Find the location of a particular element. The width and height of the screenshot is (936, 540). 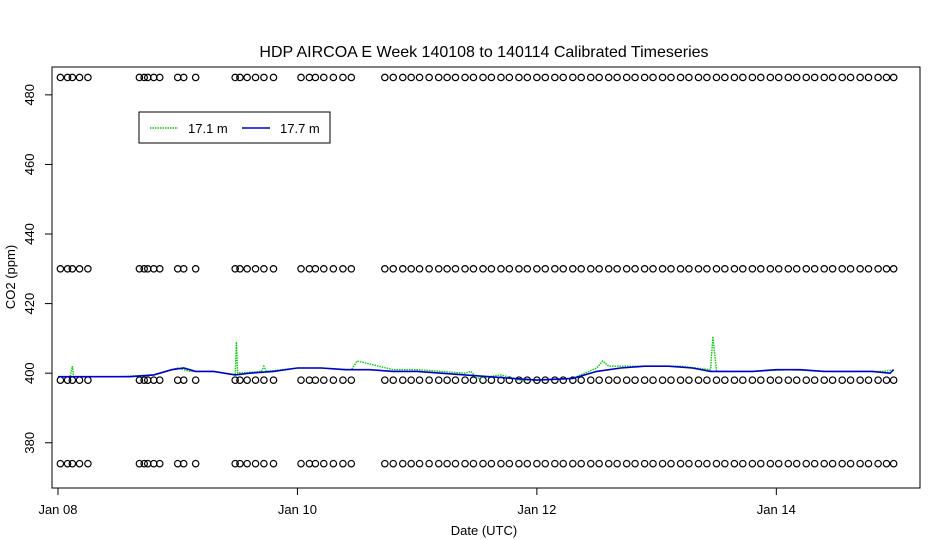

y-axis: 380 400 420 440 460 480 is located at coordinates (37, 269).